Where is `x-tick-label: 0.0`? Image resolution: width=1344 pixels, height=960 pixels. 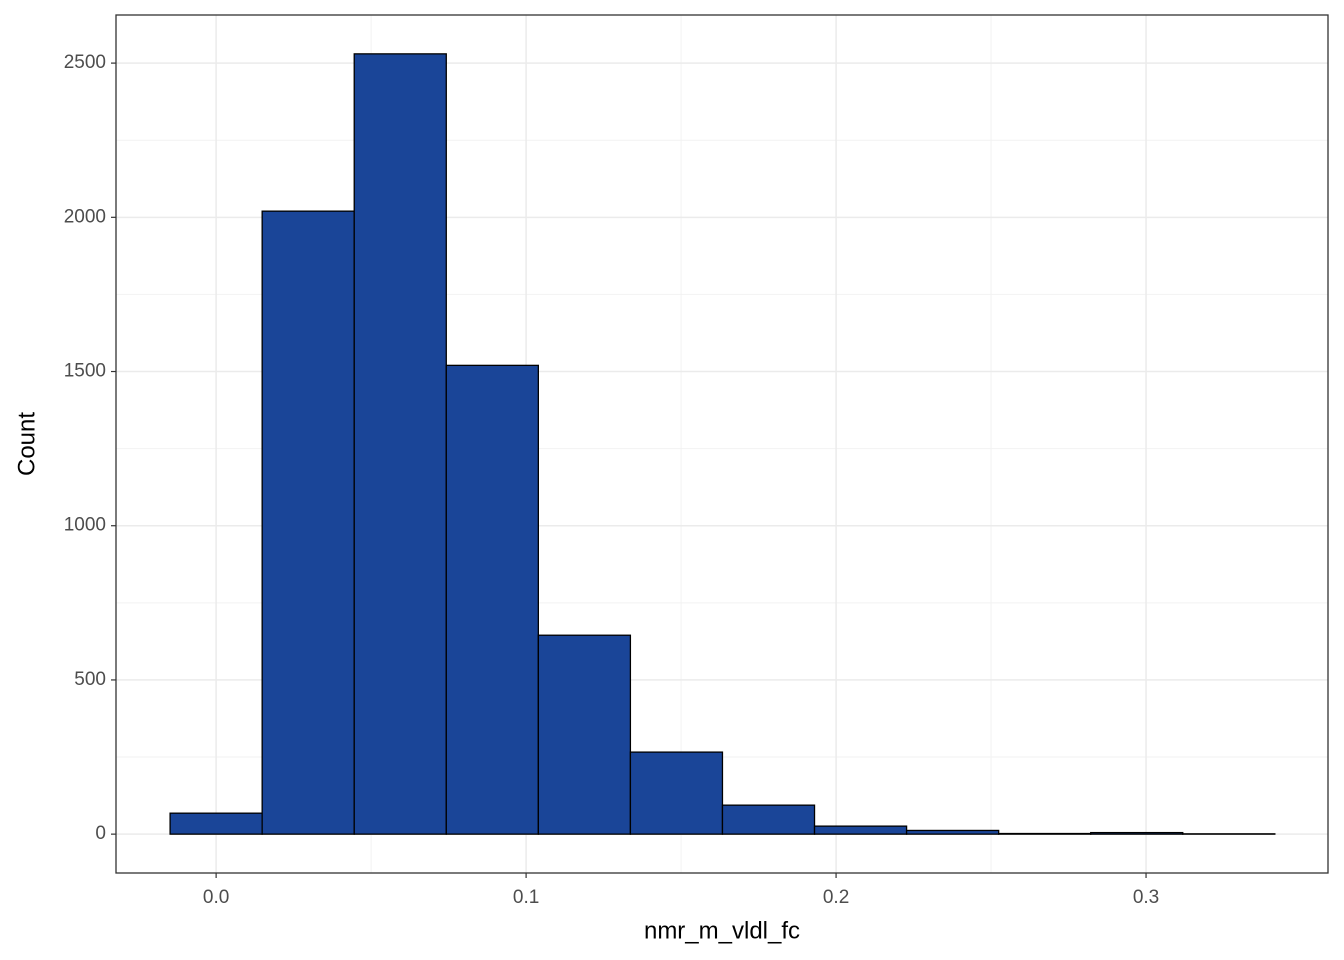 x-tick-label: 0.0 is located at coordinates (216, 897).